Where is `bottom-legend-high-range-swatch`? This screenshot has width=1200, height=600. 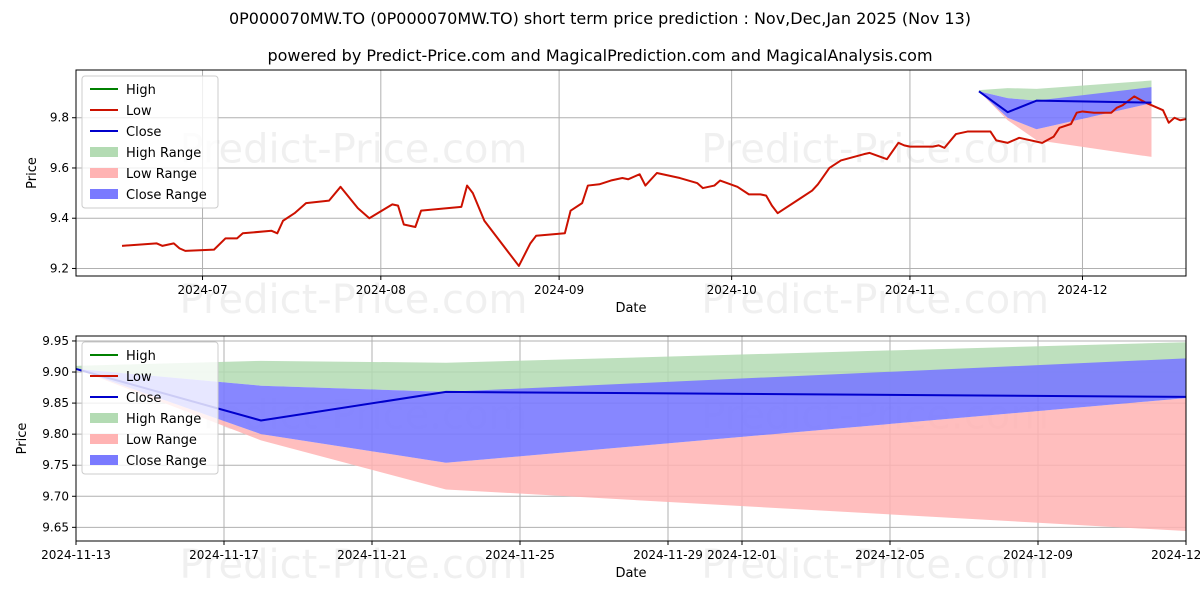 bottom-legend-high-range-swatch is located at coordinates (104, 418).